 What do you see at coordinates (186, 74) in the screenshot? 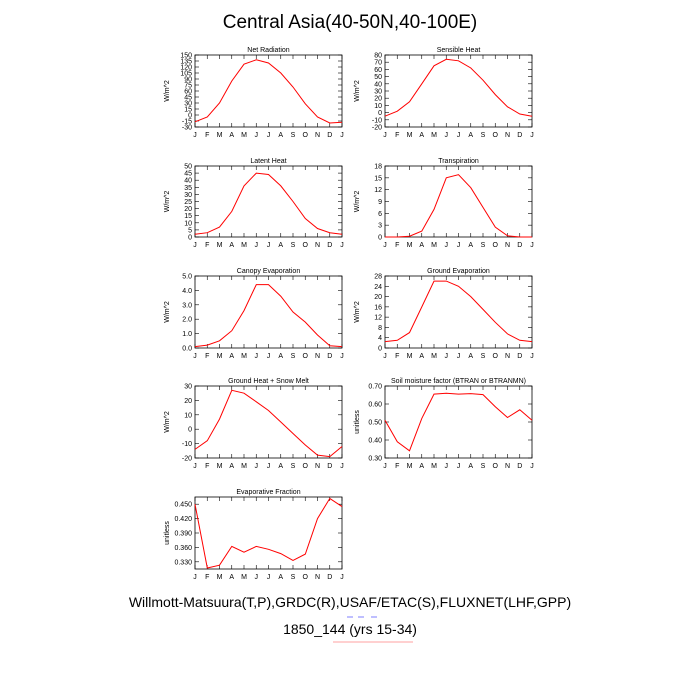
I see `y-tick-label: 105` at bounding box center [186, 74].